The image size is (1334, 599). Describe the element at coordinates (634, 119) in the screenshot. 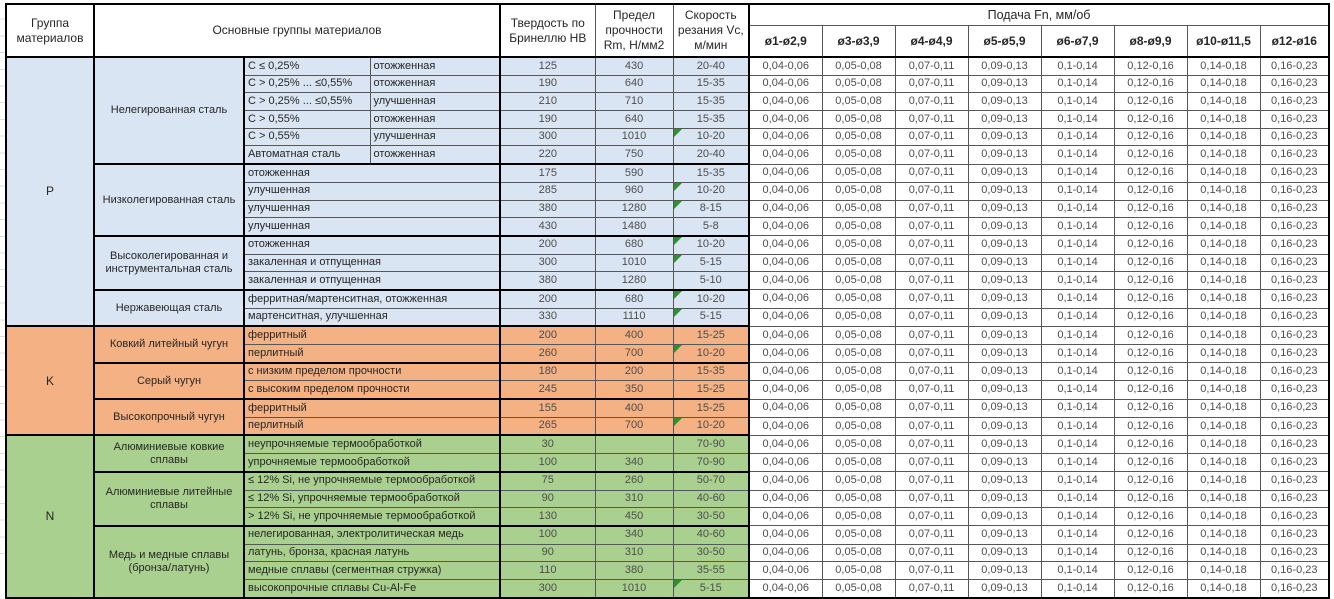

I see `rm-cell: 640` at that location.